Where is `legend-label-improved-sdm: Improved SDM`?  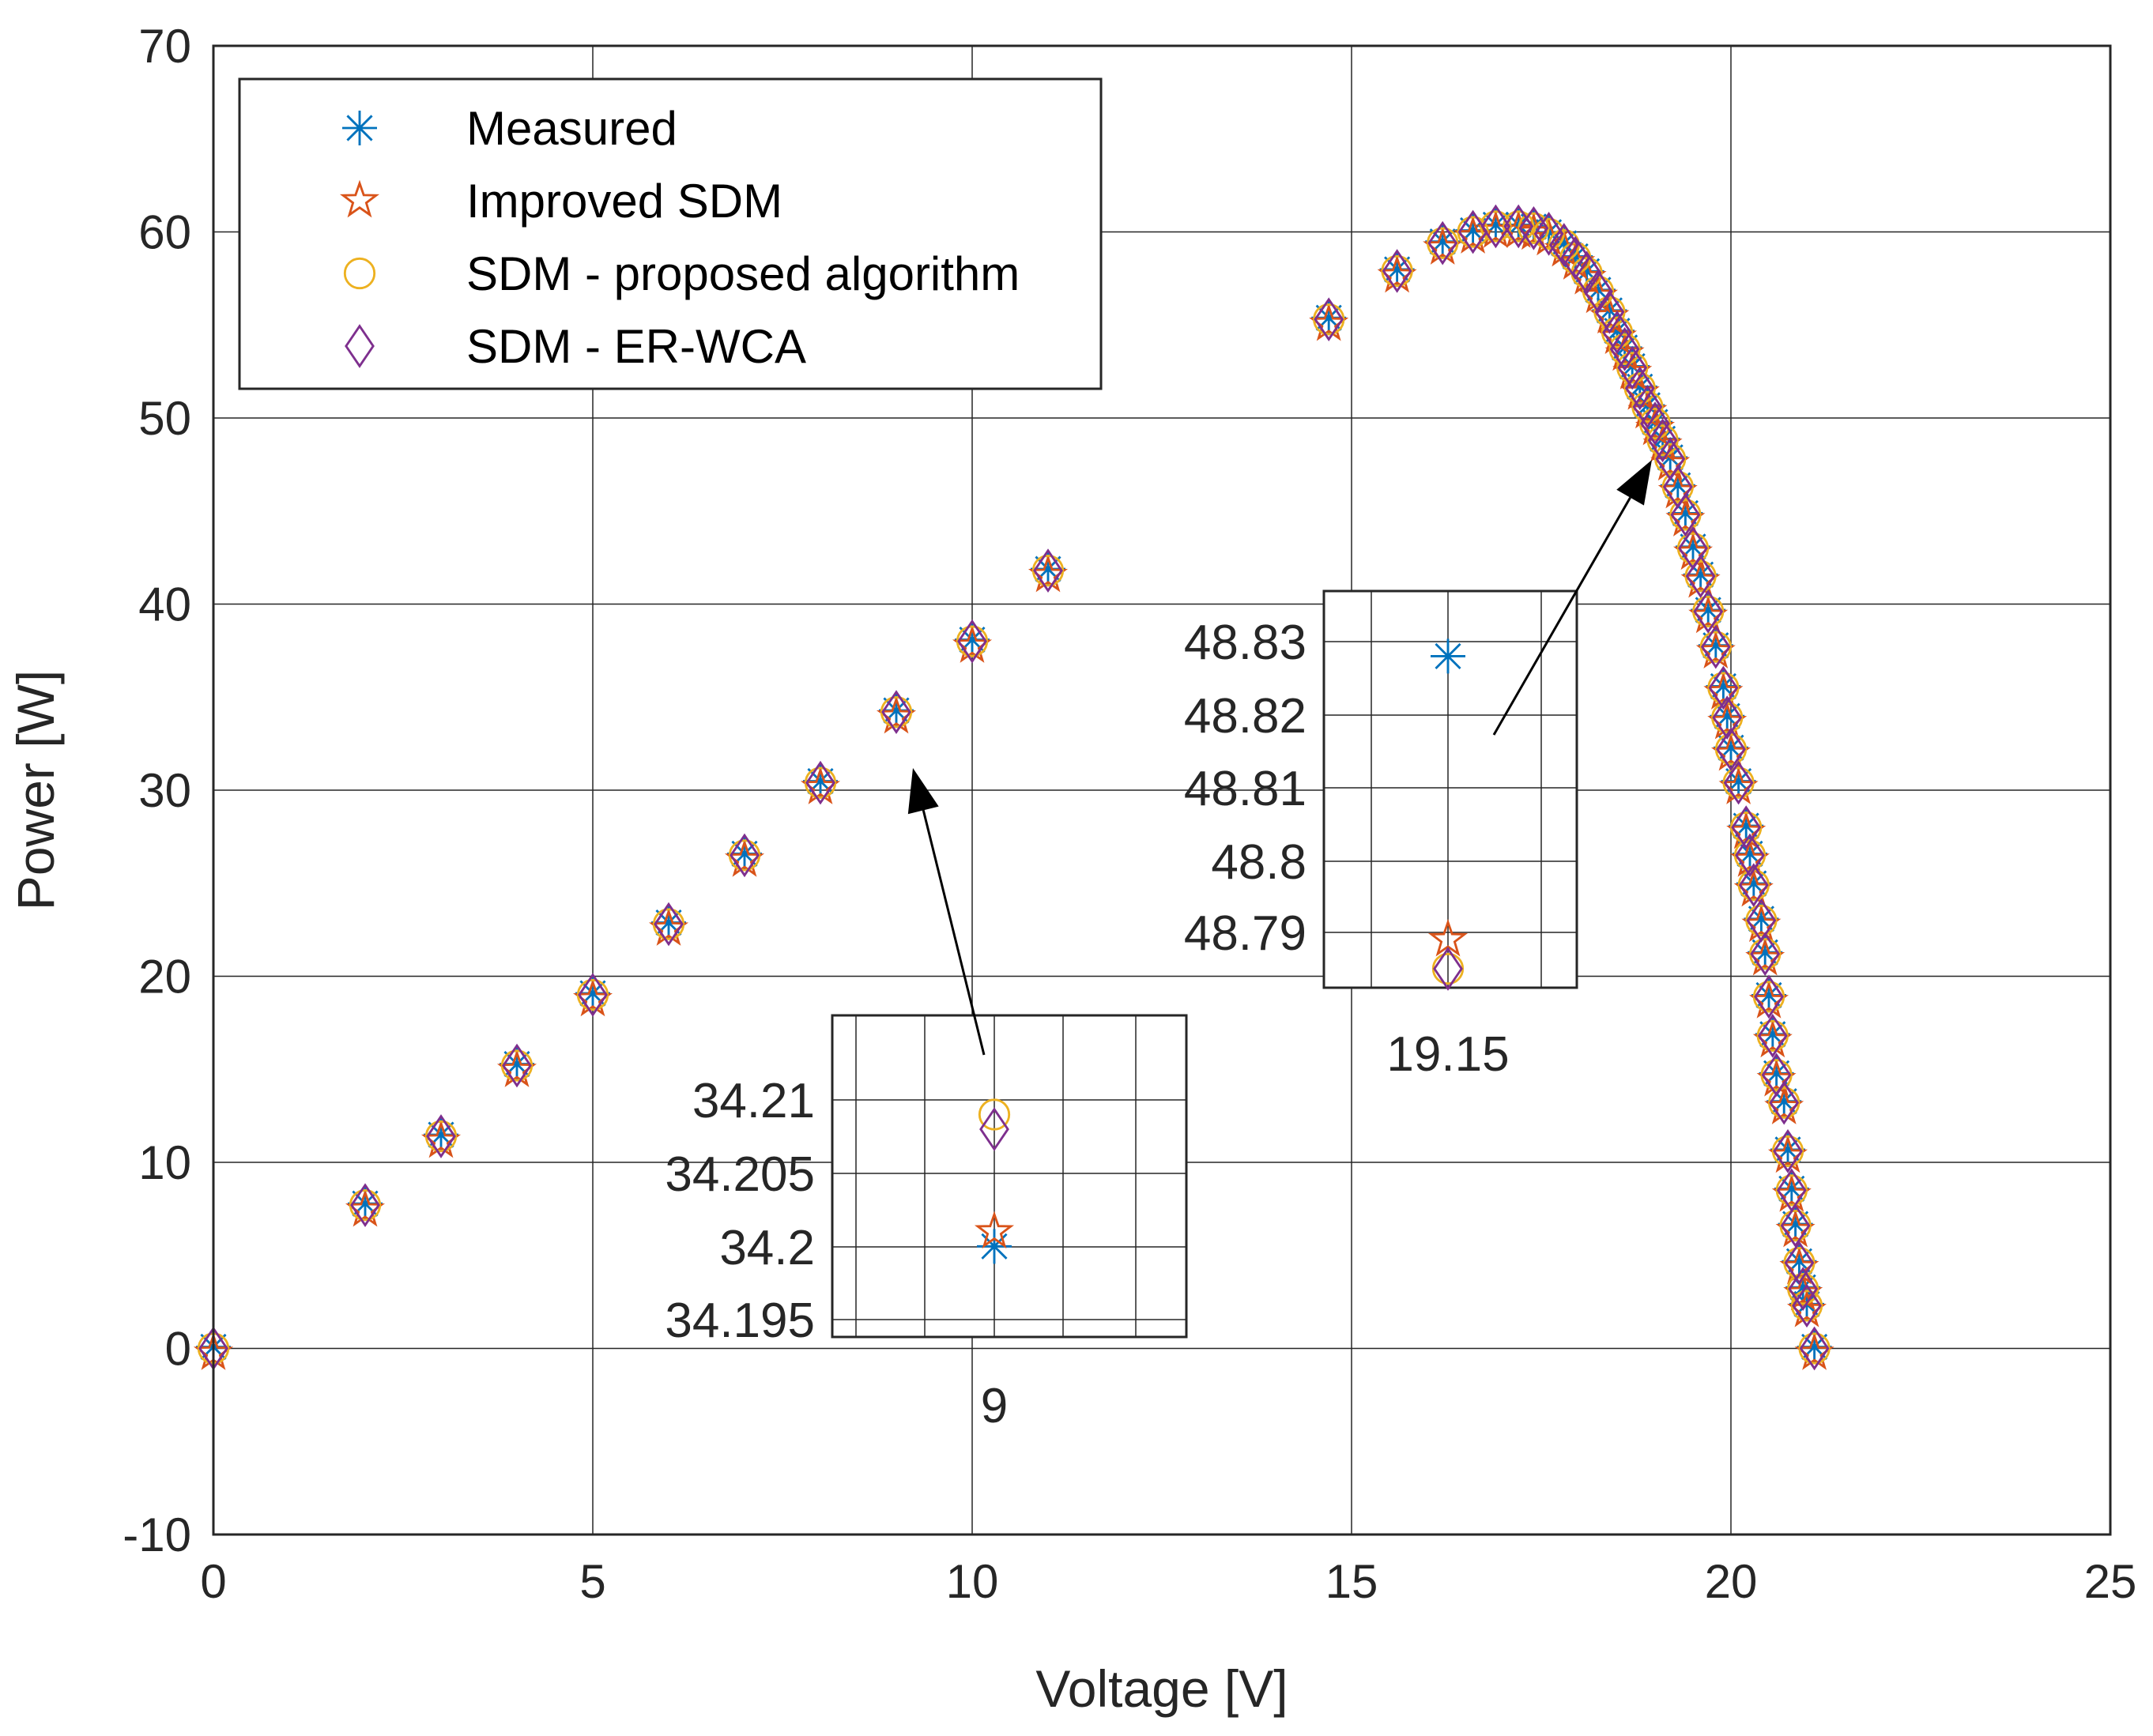
legend-label-improved-sdm: Improved SDM is located at coordinates (624, 201).